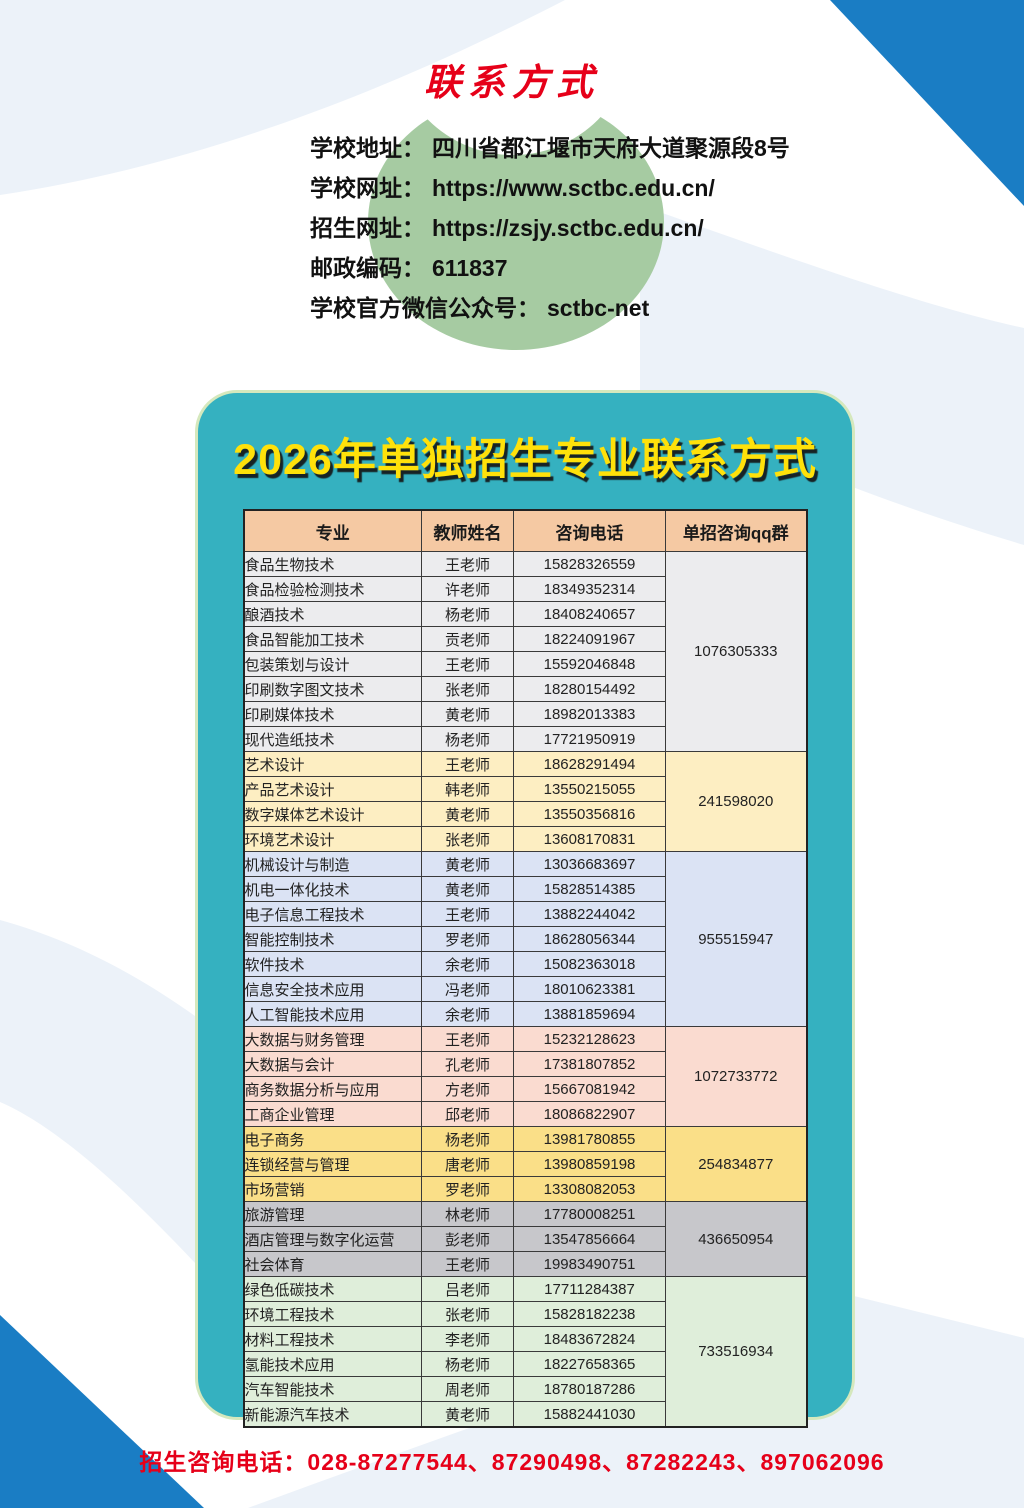  What do you see at coordinates (525, 889) in the screenshot?
I see `table-row: 机电一体化技术 黄老师 15828514385` at bounding box center [525, 889].